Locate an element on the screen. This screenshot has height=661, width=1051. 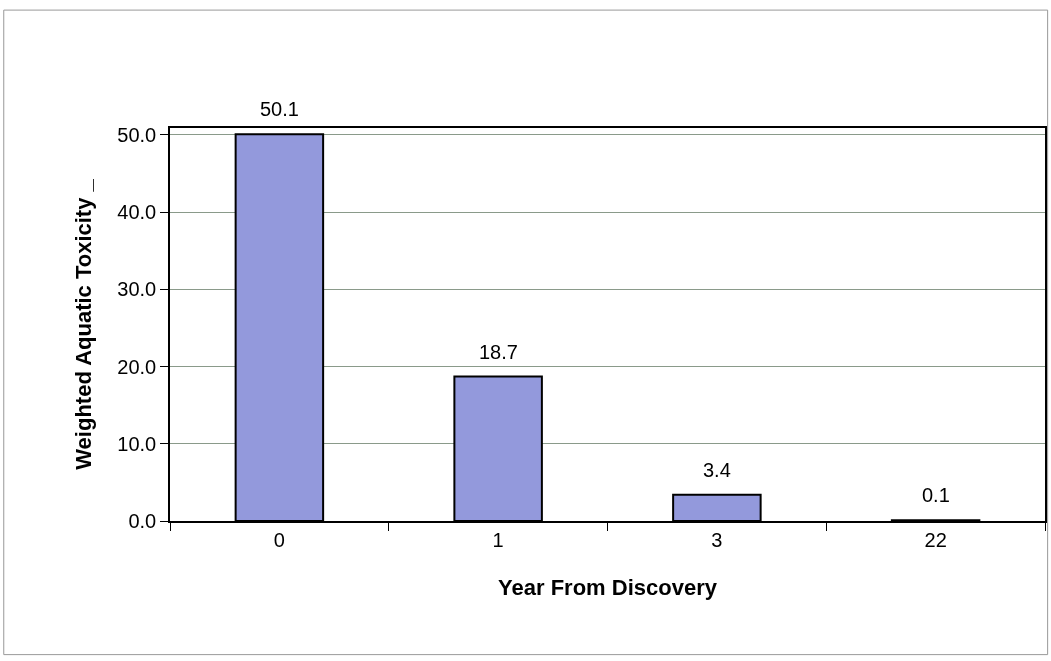
y-tick-label: 20.0 is located at coordinates (137, 366).